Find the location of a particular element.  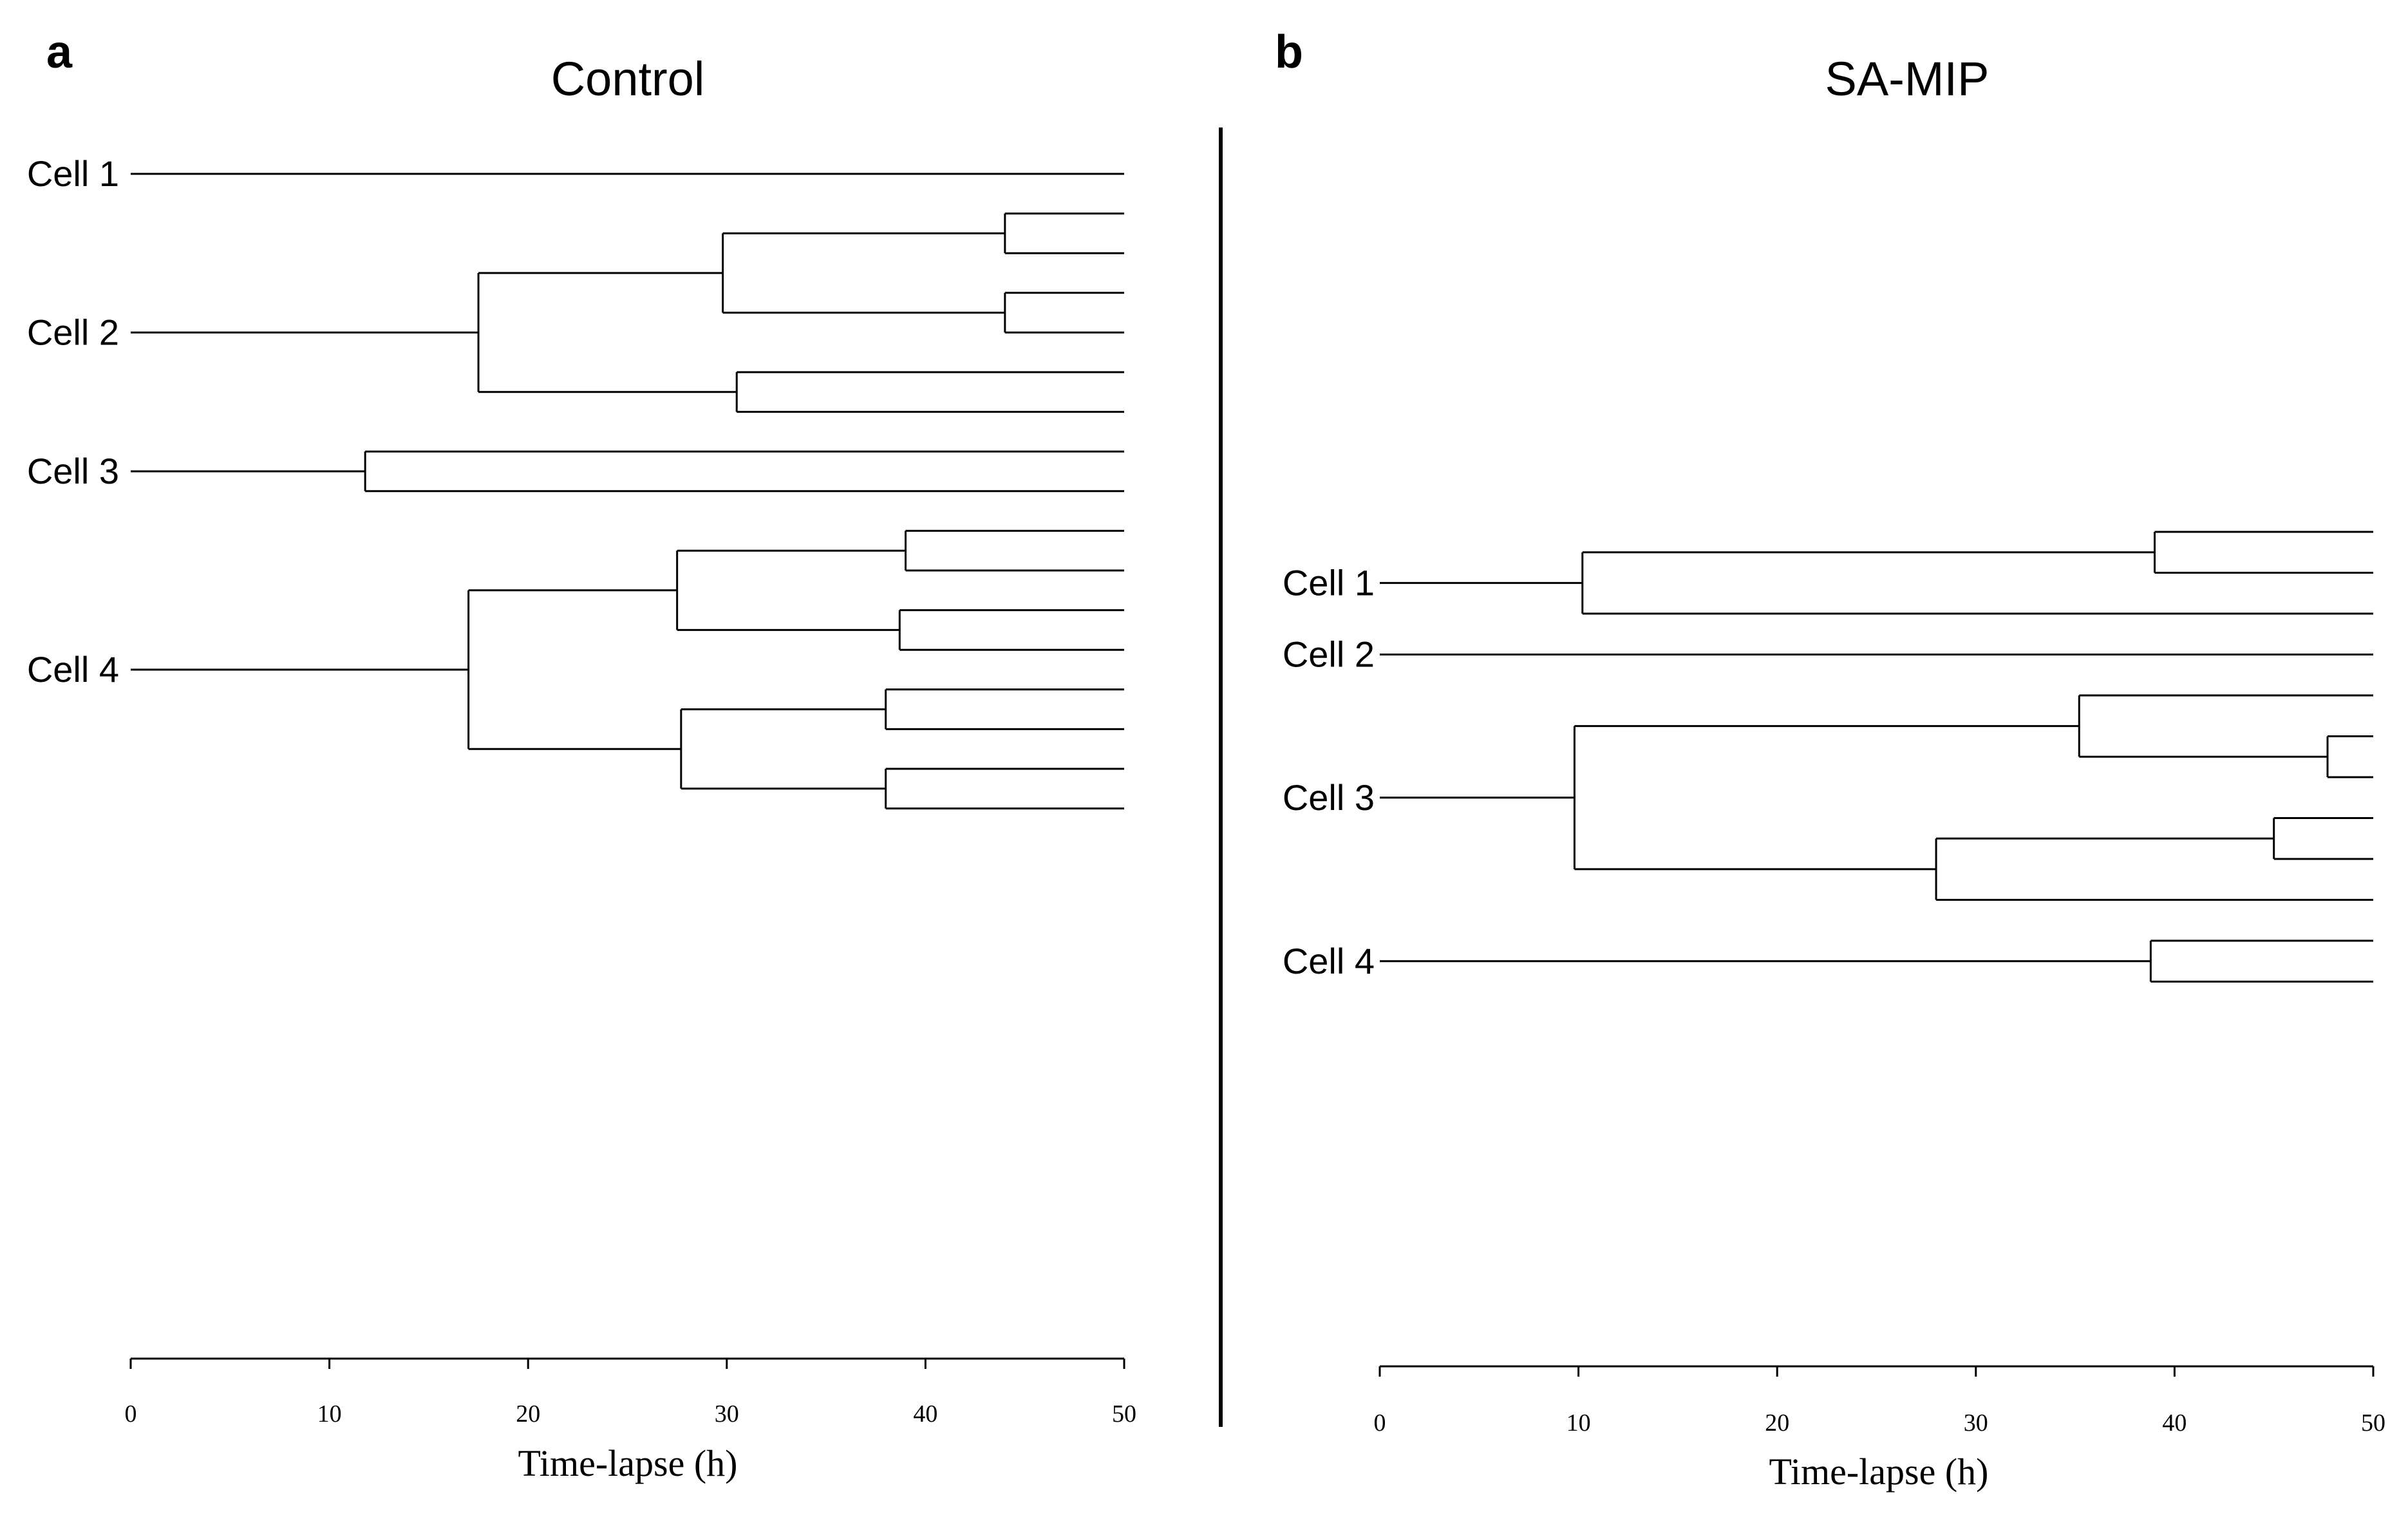

panel-title-control: Control is located at coordinates (628, 79).